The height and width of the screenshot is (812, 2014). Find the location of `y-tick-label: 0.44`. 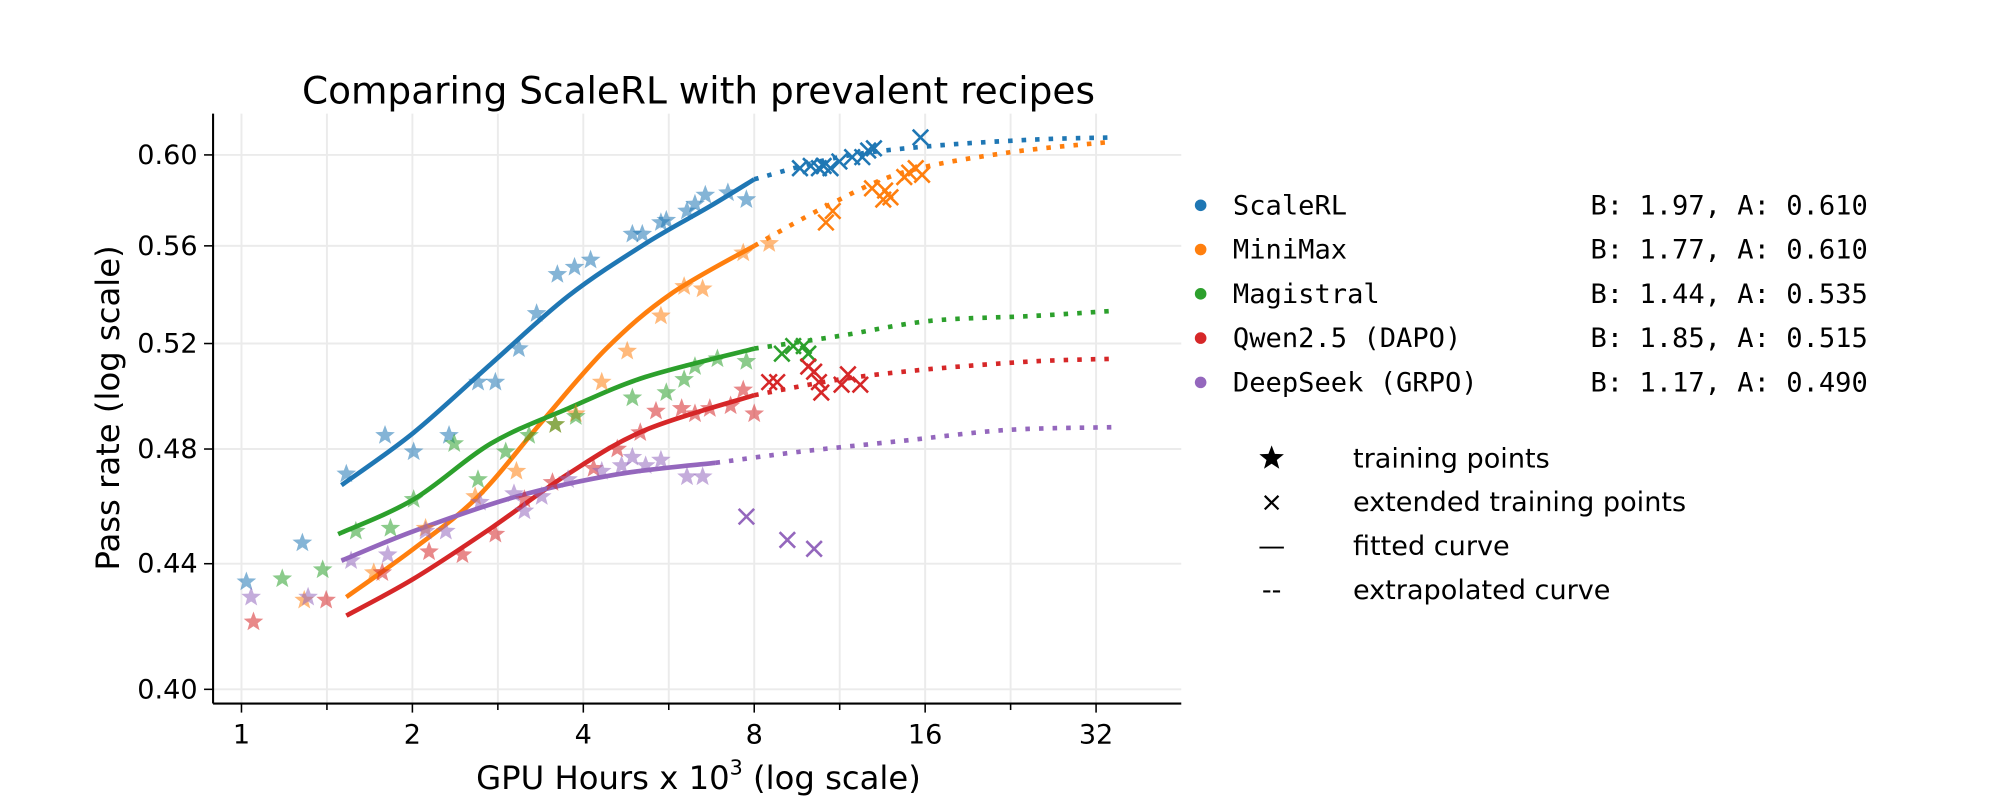

y-tick-label: 0.44 is located at coordinates (167, 564).